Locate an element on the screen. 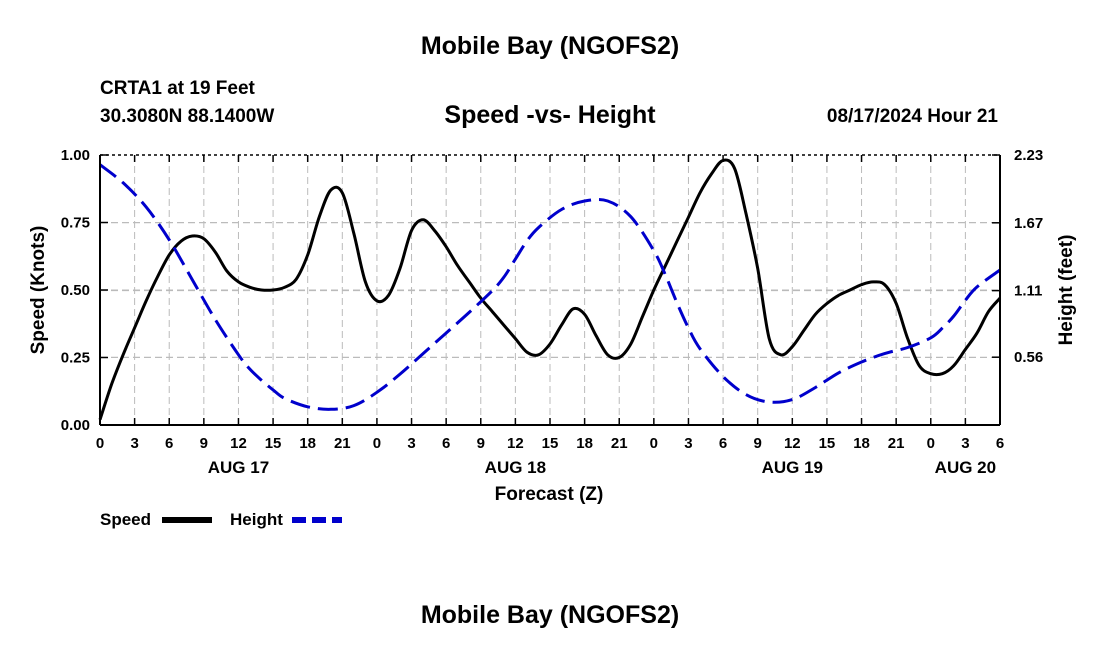 The image size is (1100, 650). forecast-timestamp: 08/17/2024 Hour 21 is located at coordinates (912, 116).